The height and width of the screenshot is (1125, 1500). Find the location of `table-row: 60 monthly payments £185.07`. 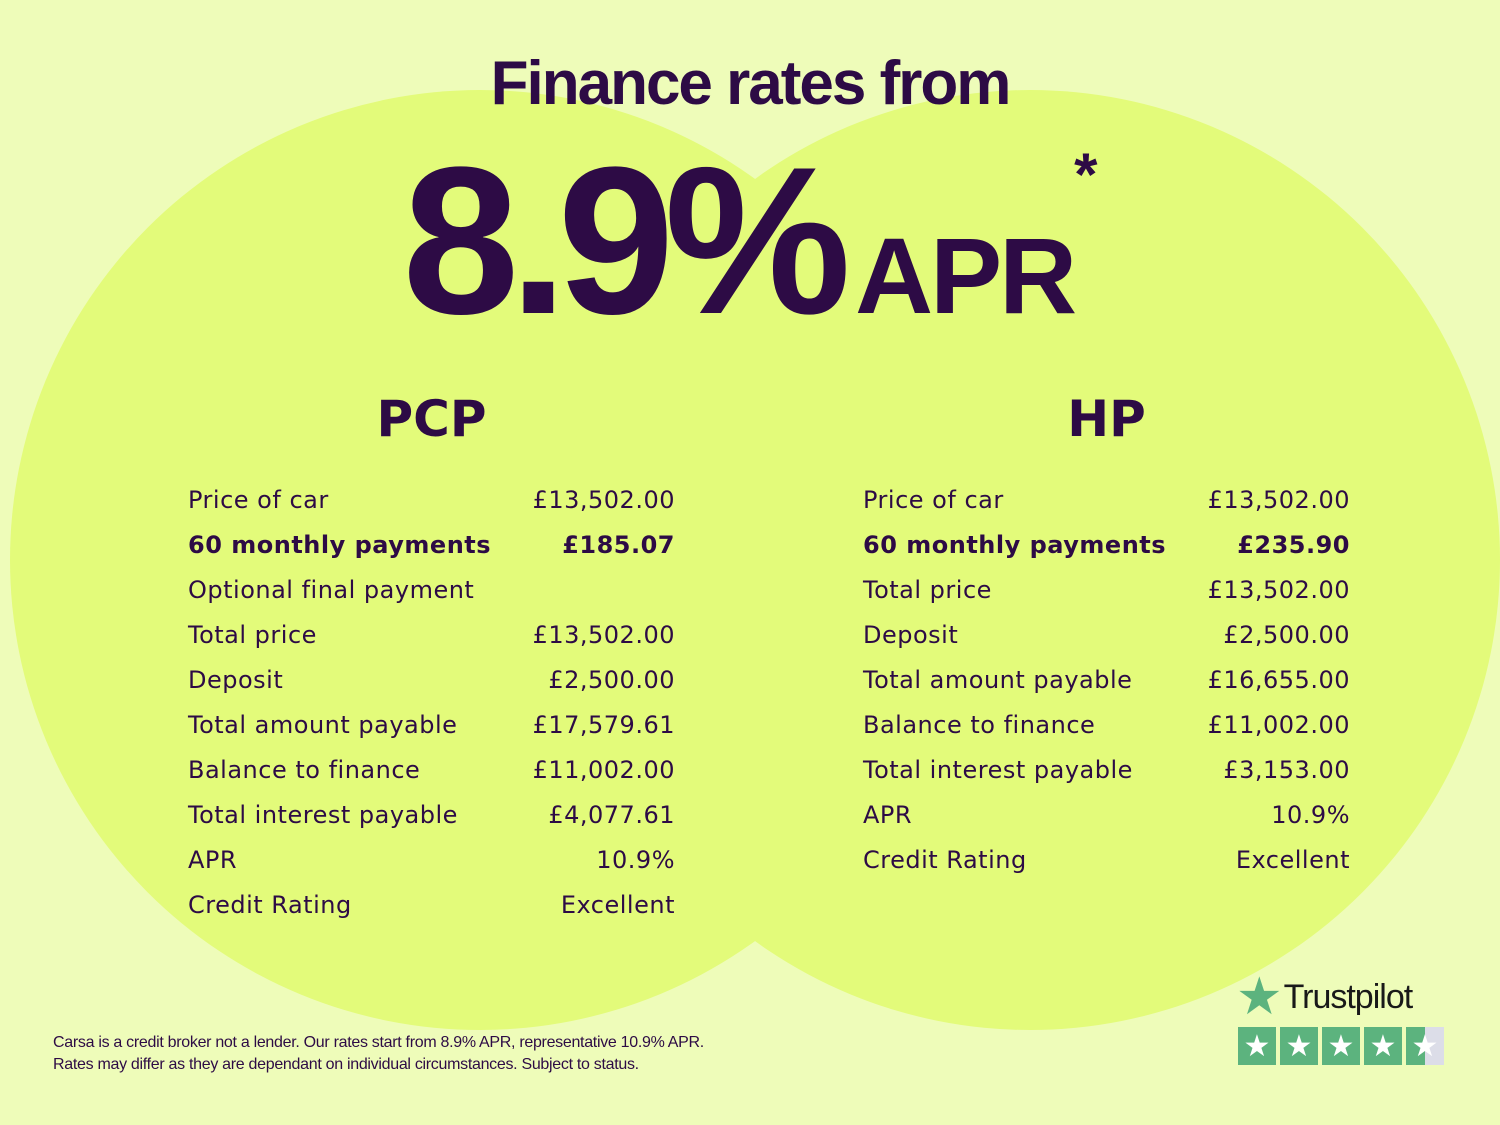

table-row: 60 monthly payments £185.07 is located at coordinates (431, 545).